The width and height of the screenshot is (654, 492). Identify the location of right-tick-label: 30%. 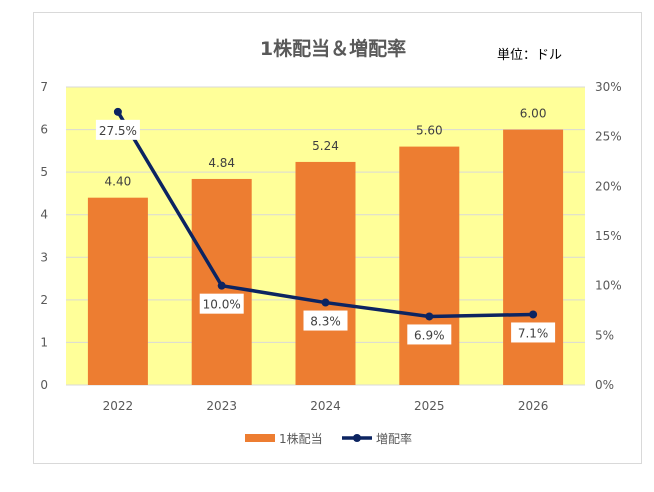
(608, 87).